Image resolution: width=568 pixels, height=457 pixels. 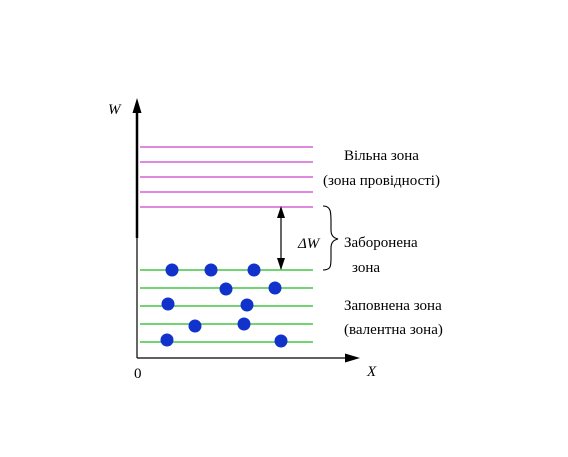 I want to click on band-gap-arrow, so click(x=281, y=238).